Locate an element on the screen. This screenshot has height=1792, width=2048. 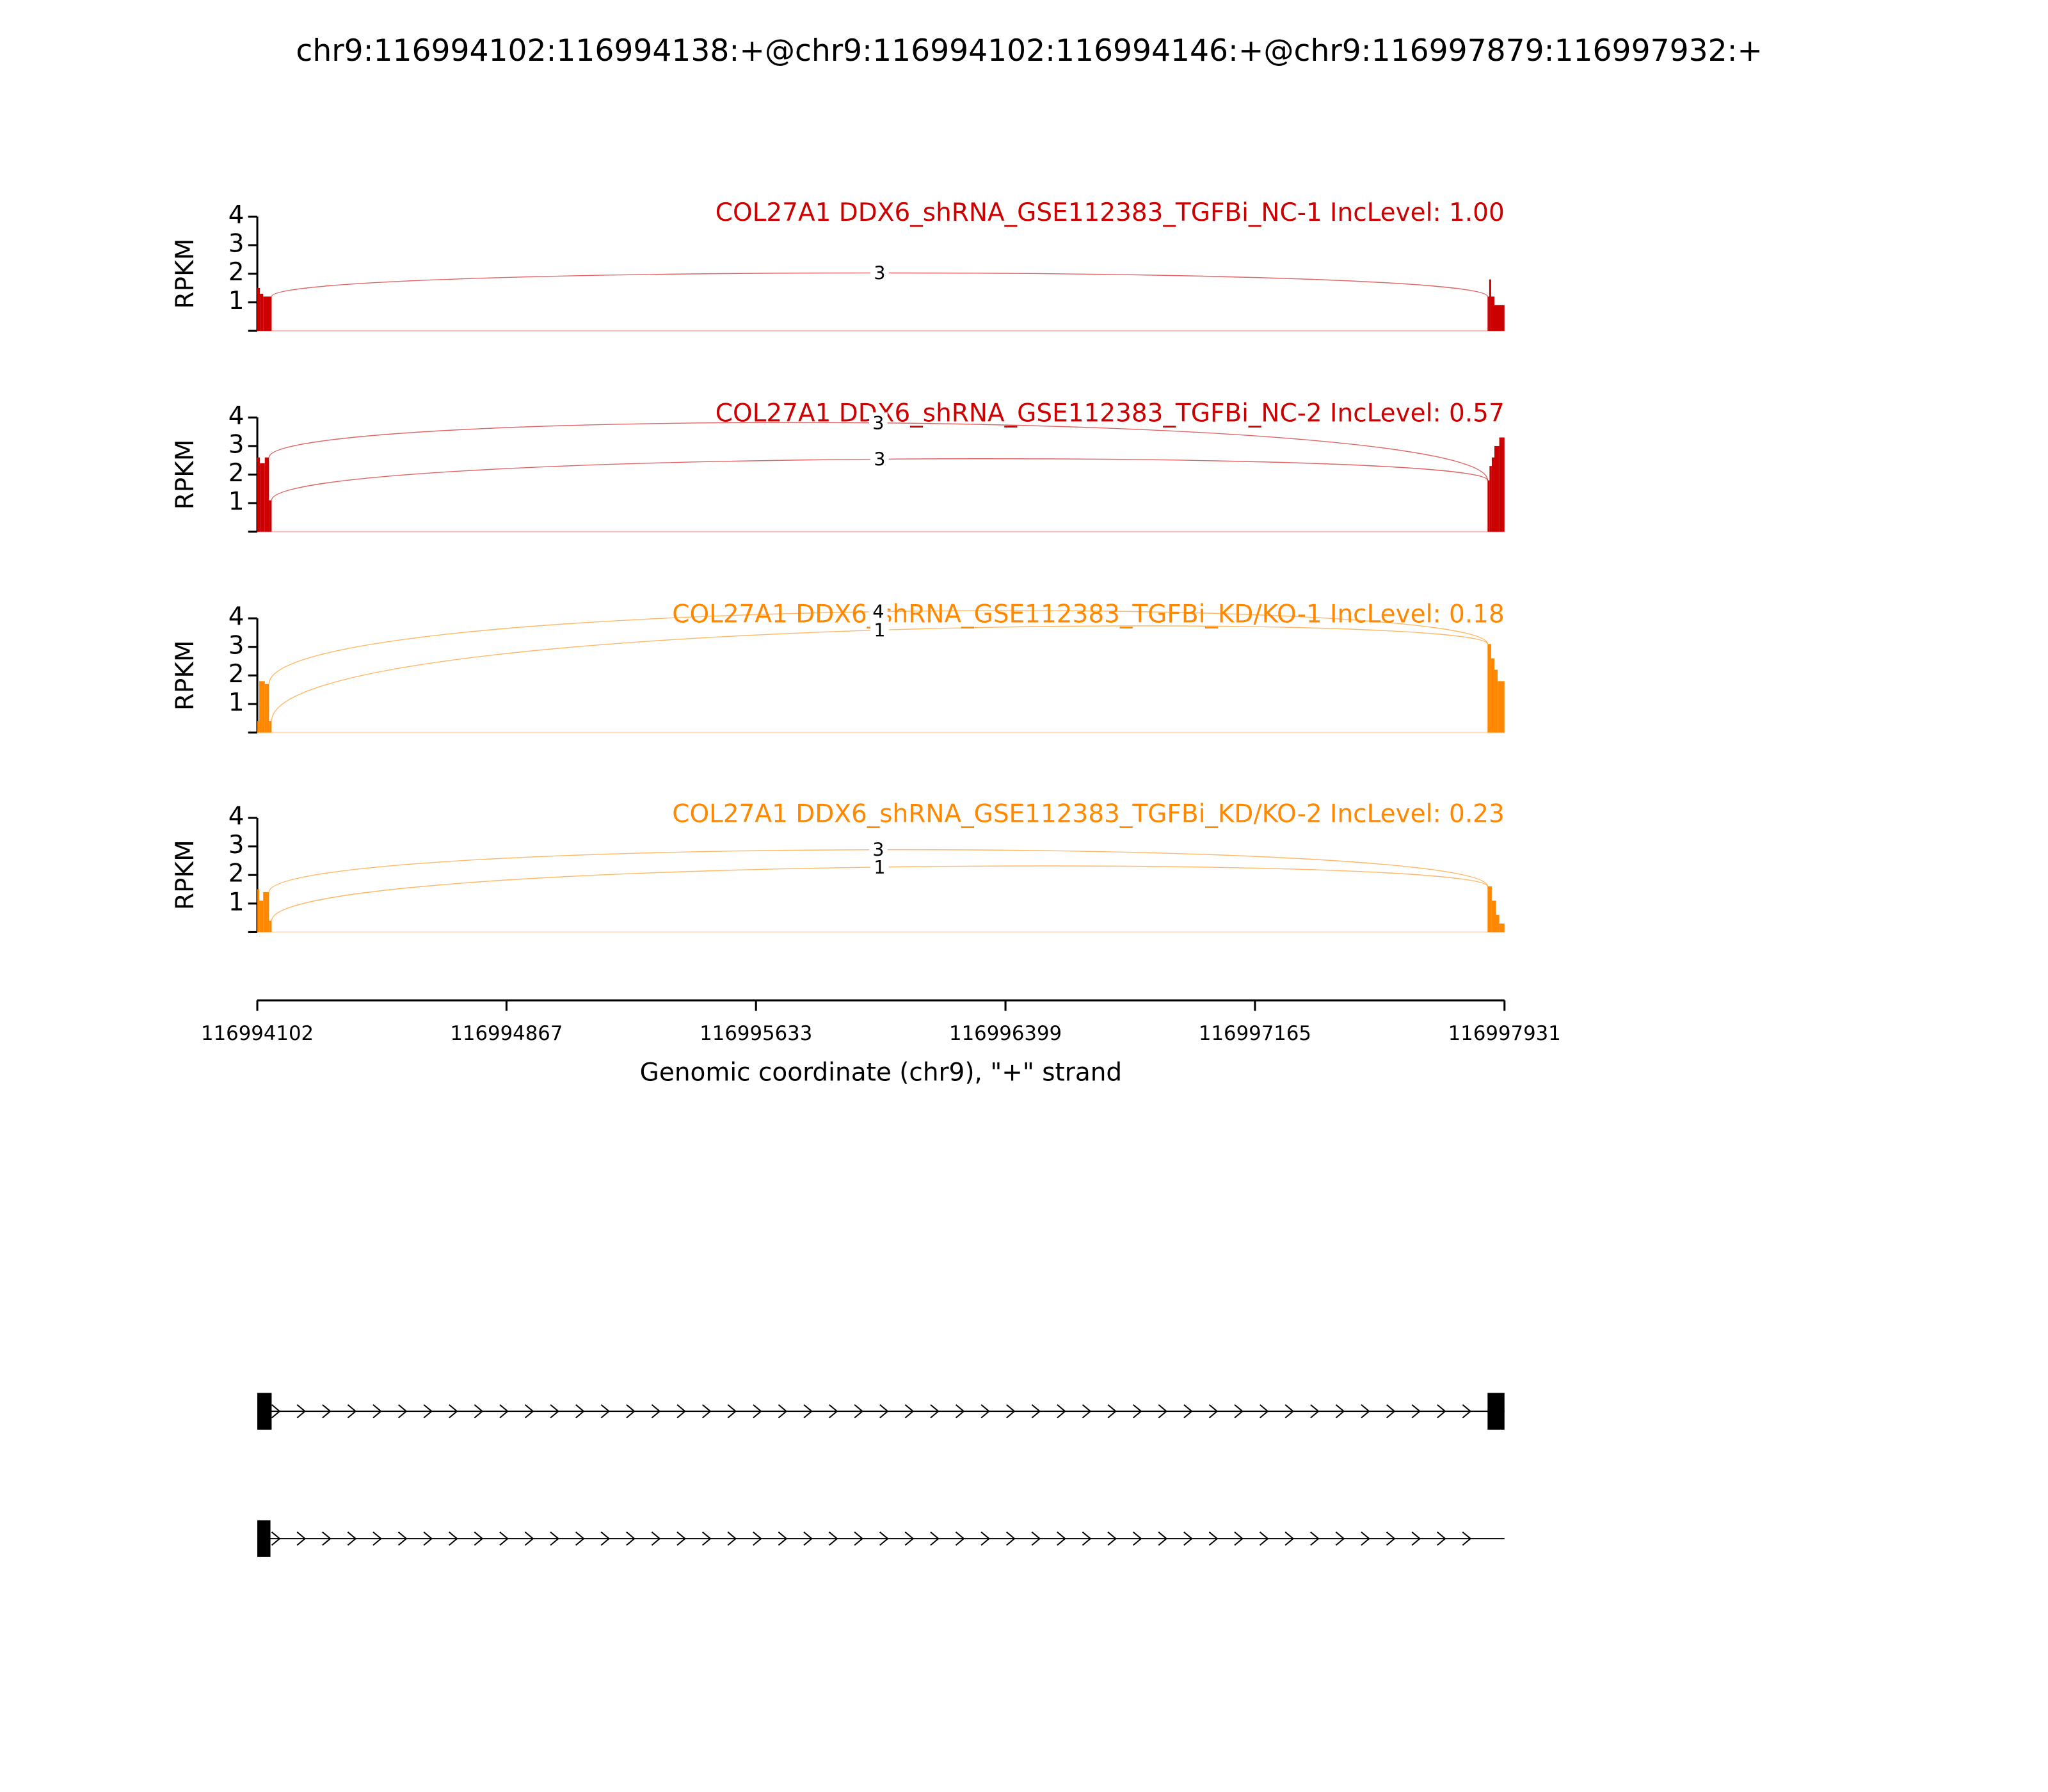
x-tick-label: 116995633 is located at coordinates (756, 1033).